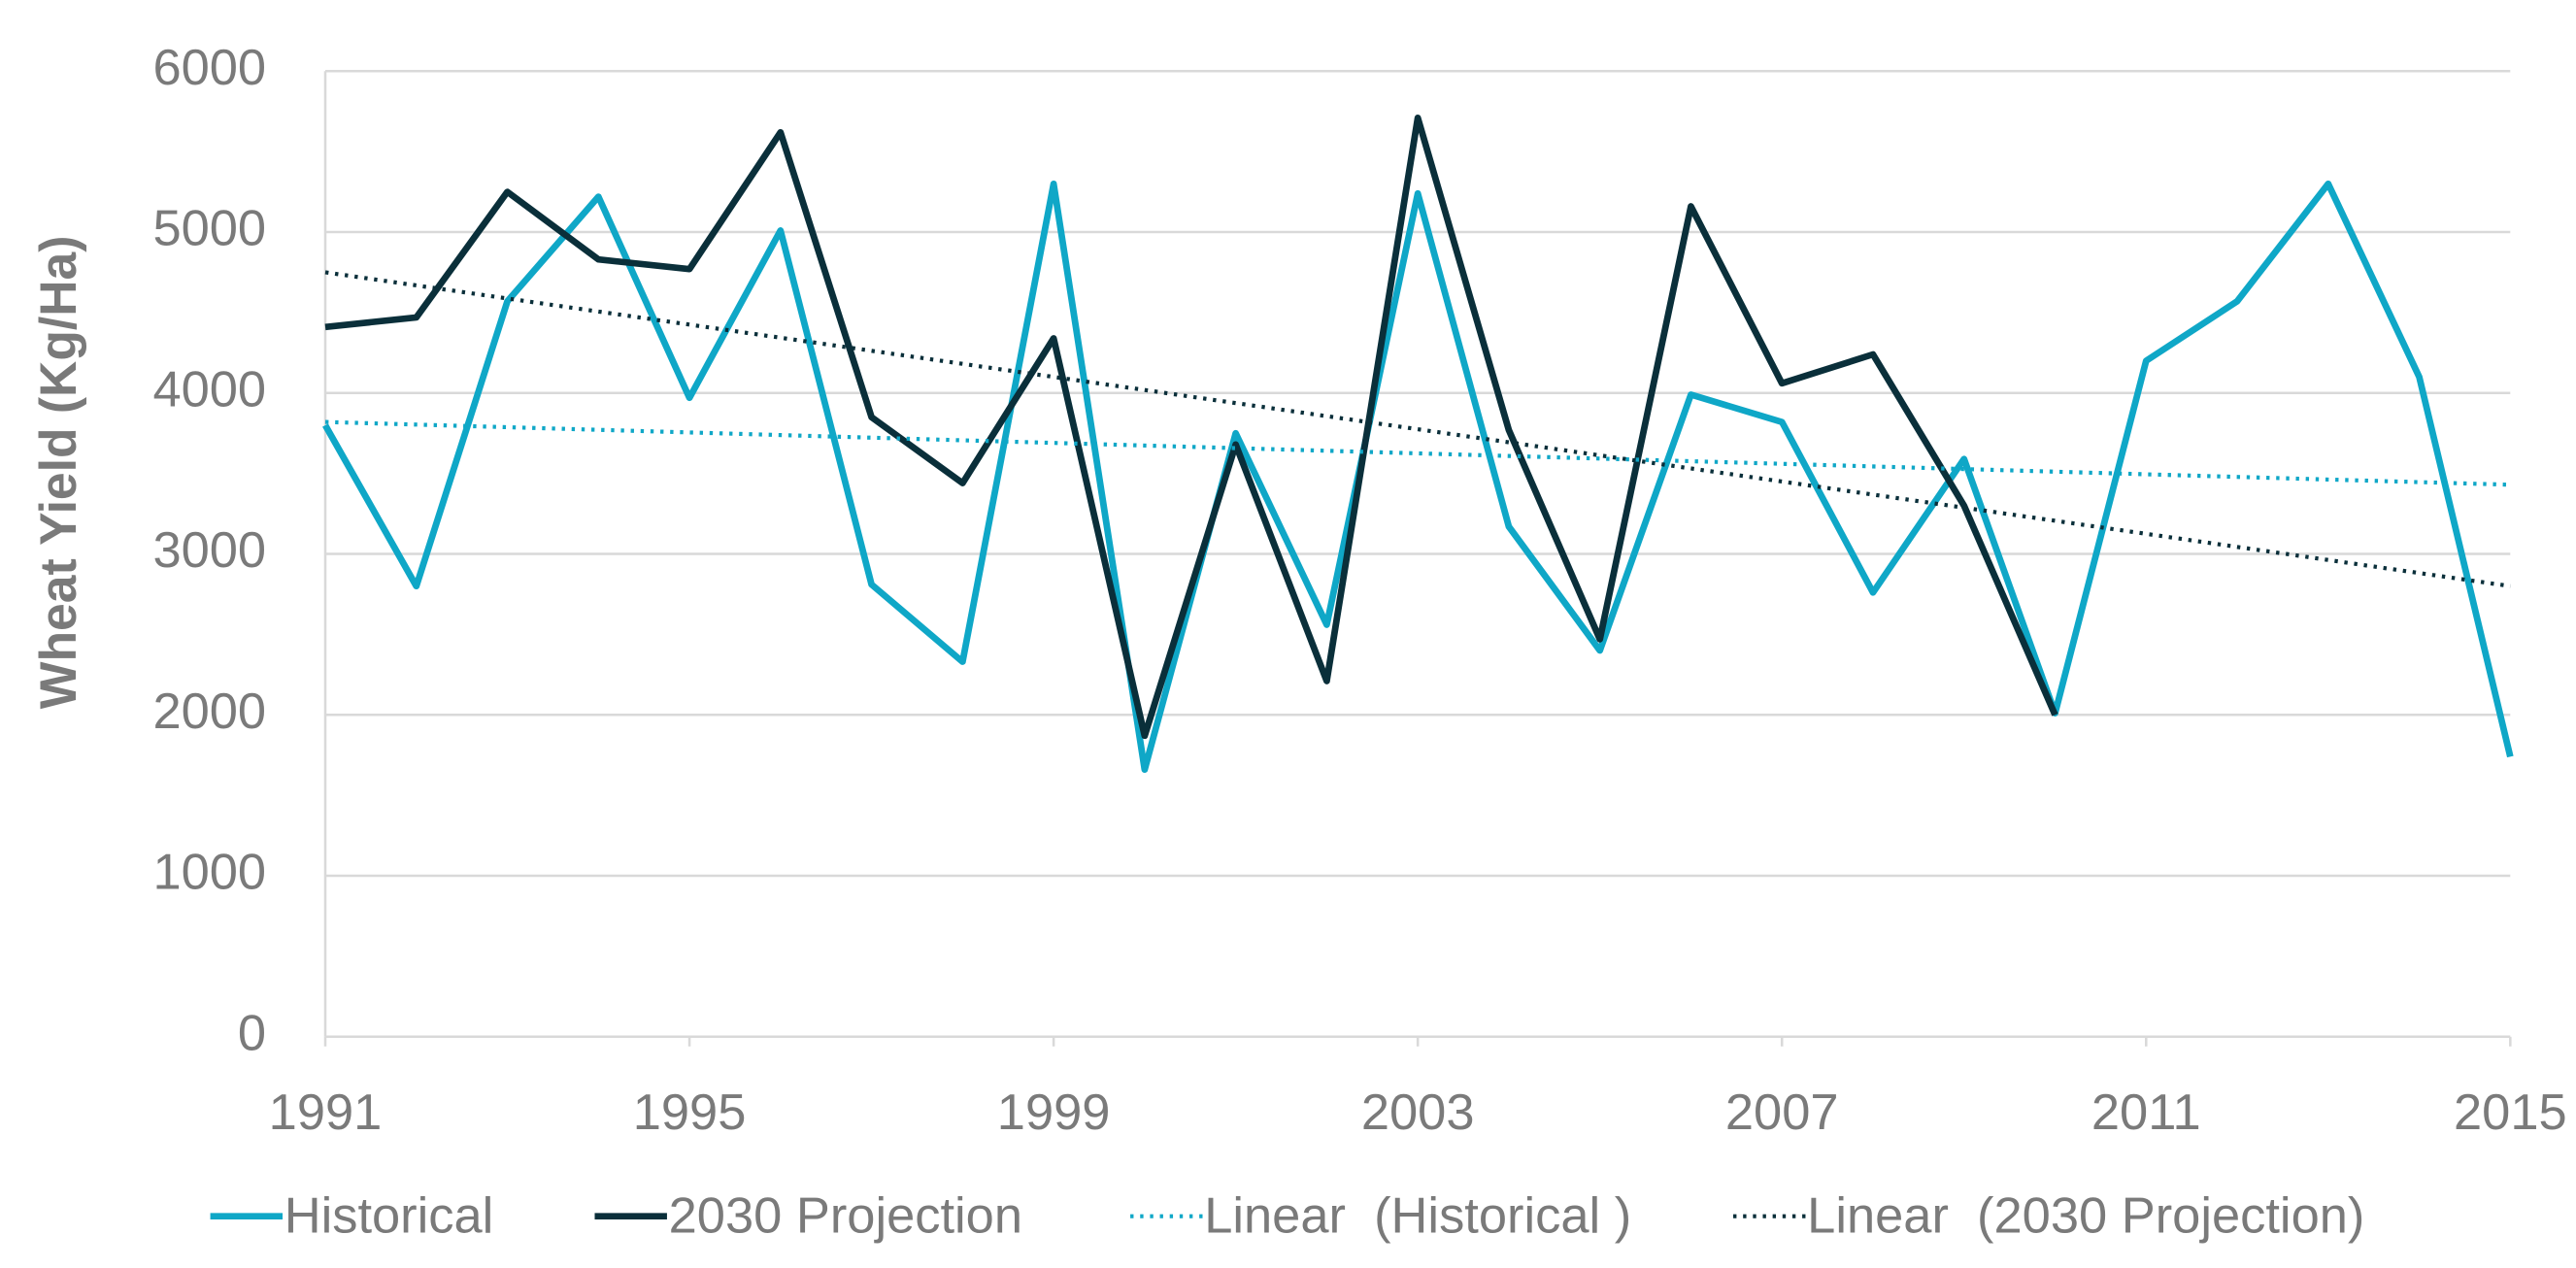 The height and width of the screenshot is (1268, 2576). What do you see at coordinates (2510, 1112) in the screenshot?
I see `x-tick-label: 2015` at bounding box center [2510, 1112].